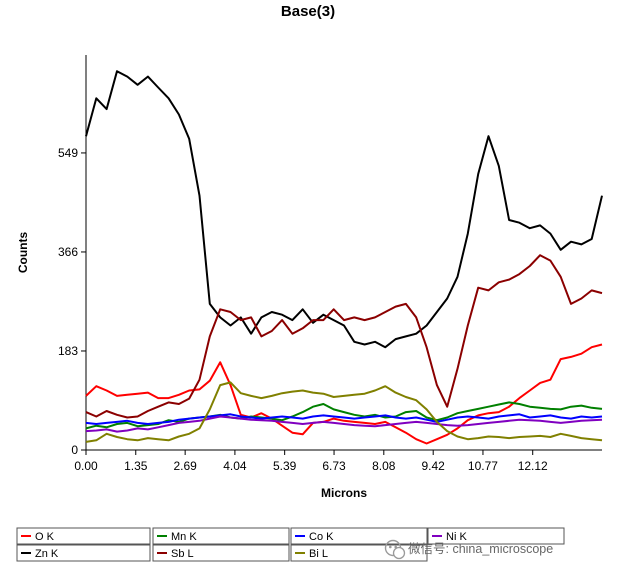  What do you see at coordinates (182, 554) in the screenshot?
I see `legend-label: Sb L` at bounding box center [182, 554].